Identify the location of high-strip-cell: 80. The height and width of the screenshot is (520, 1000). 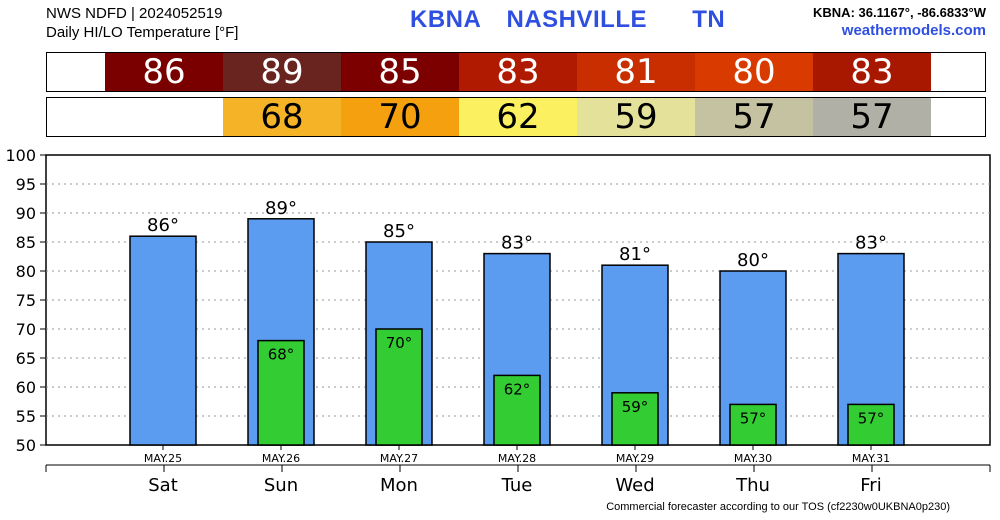
(754, 72).